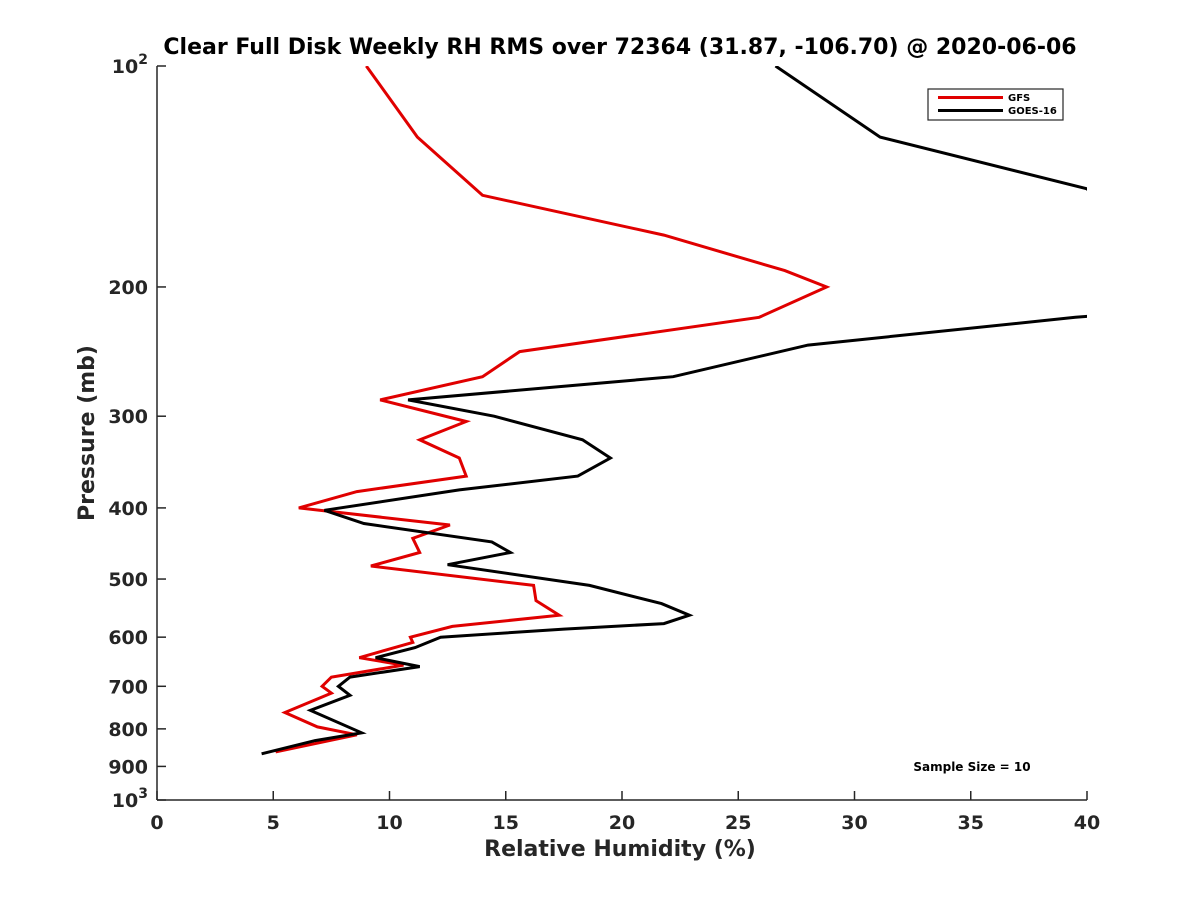 The height and width of the screenshot is (900, 1200). I want to click on legend: GFS GOES-16, so click(995, 104).